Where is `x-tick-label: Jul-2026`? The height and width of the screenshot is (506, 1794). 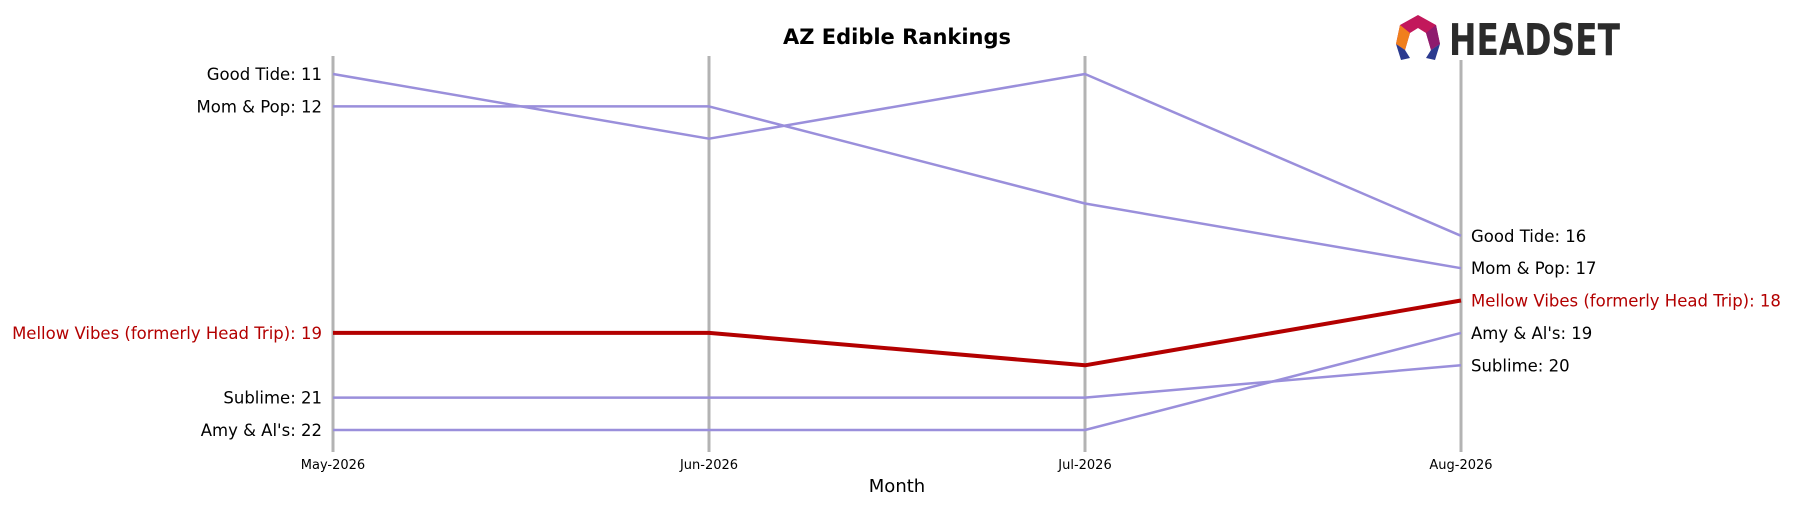 x-tick-label: Jul-2026 is located at coordinates (1084, 465).